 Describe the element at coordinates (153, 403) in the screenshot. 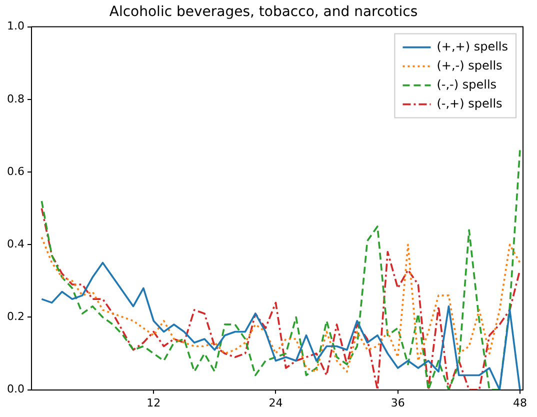

I see `x-tick-label: 12` at that location.